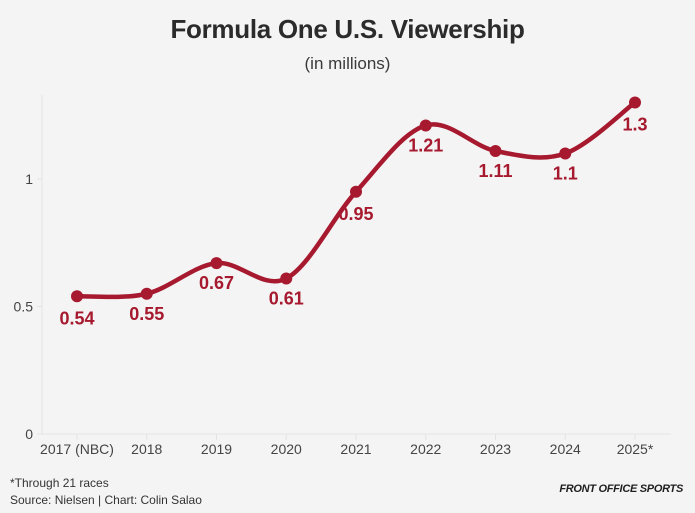 The width and height of the screenshot is (695, 513). What do you see at coordinates (76, 318) in the screenshot?
I see `data-label: 0.54` at bounding box center [76, 318].